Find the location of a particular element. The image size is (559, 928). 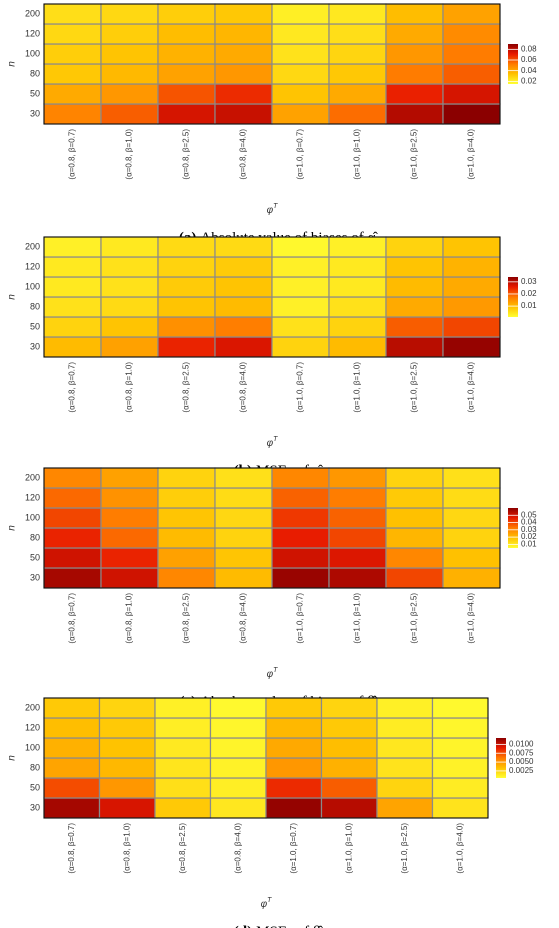

colorbar-tick-label: 0.05 is located at coordinates (529, 514).